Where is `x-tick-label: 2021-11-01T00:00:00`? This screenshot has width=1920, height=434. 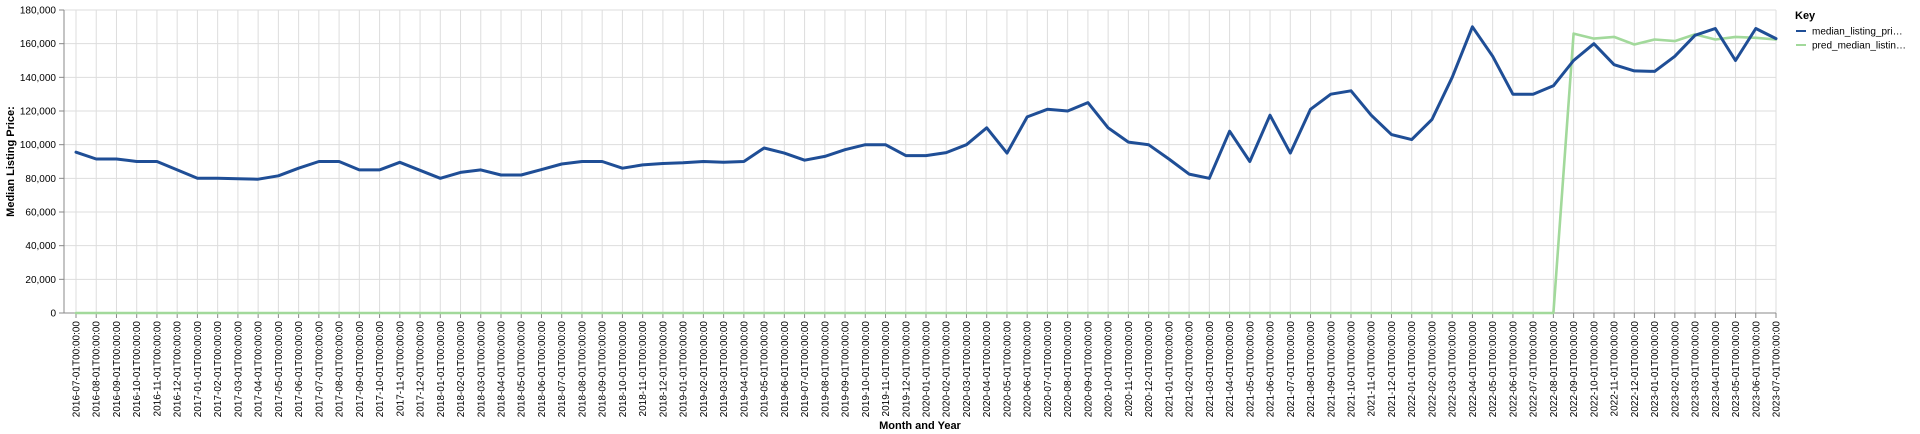 x-tick-label: 2021-11-01T00:00:00 is located at coordinates (1372, 369).